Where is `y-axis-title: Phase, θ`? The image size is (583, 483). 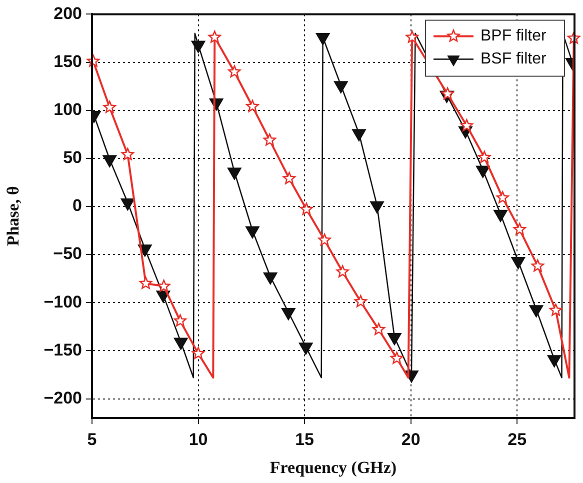 y-axis-title: Phase, θ is located at coordinates (13, 216).